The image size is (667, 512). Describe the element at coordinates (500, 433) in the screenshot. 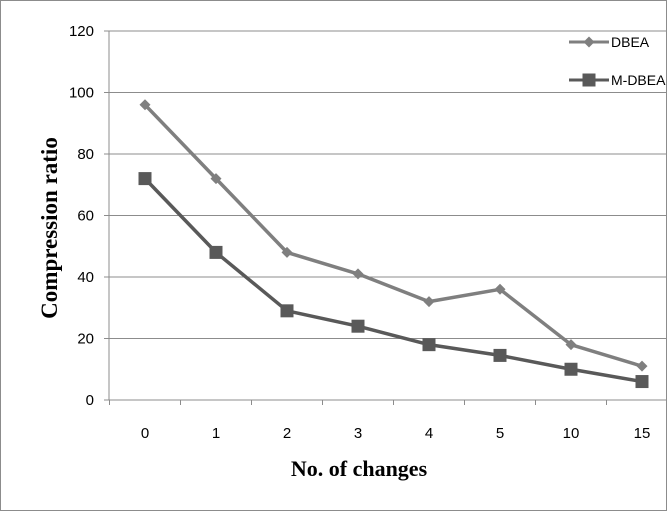

I see `x-tick-label: 5` at that location.